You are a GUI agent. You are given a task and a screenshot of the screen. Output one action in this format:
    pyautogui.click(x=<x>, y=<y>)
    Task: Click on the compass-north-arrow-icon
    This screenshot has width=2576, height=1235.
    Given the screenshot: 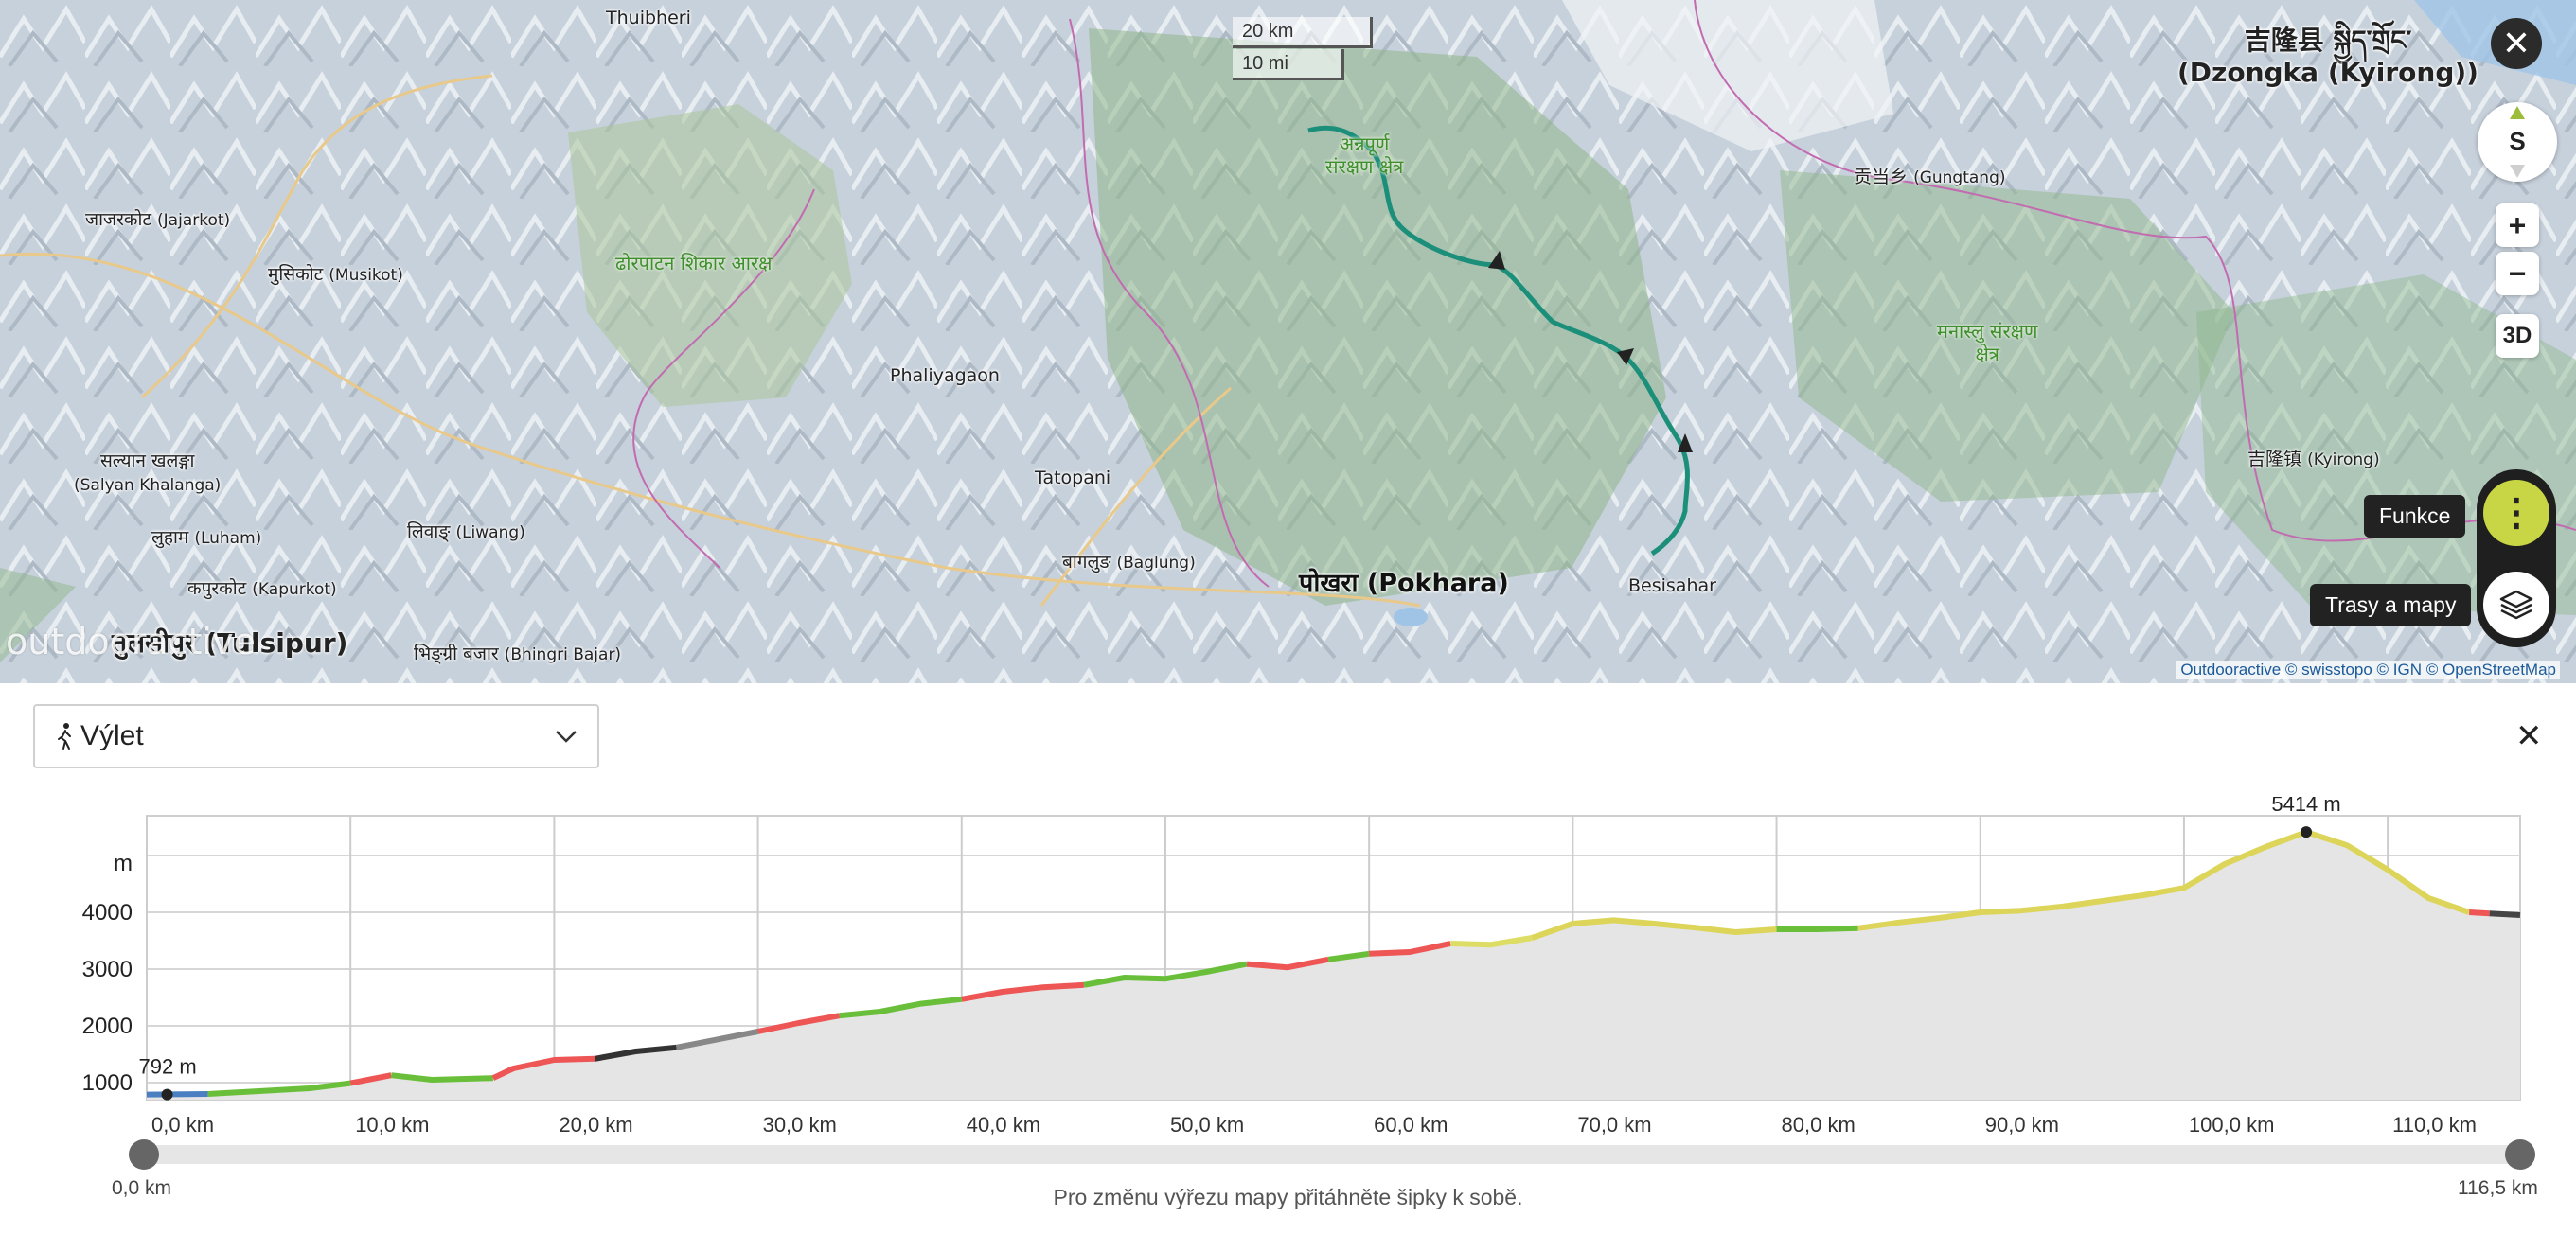 What is the action you would take?
    pyautogui.click(x=2518, y=112)
    